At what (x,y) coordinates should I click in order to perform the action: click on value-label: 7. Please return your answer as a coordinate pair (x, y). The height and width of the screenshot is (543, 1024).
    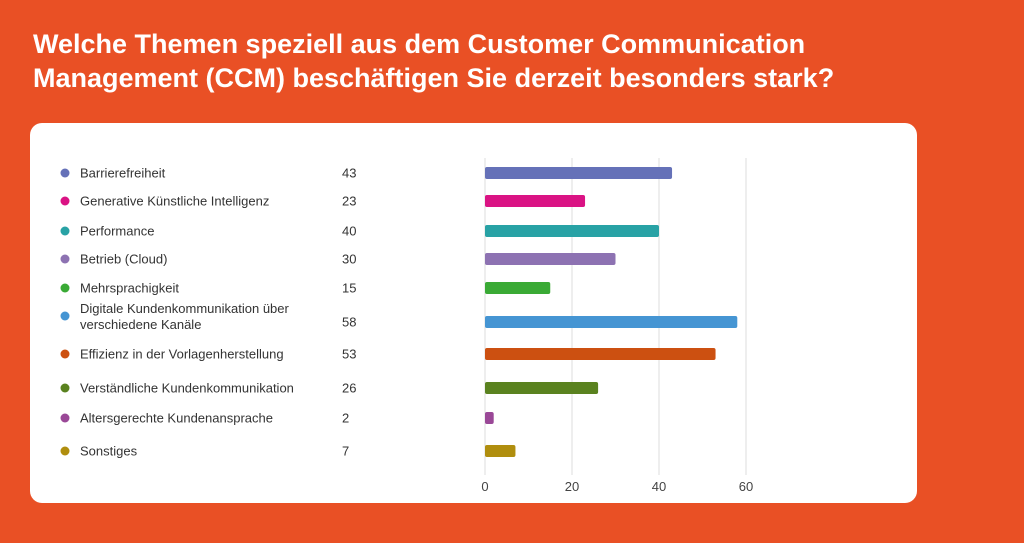
    Looking at the image, I should click on (345, 451).